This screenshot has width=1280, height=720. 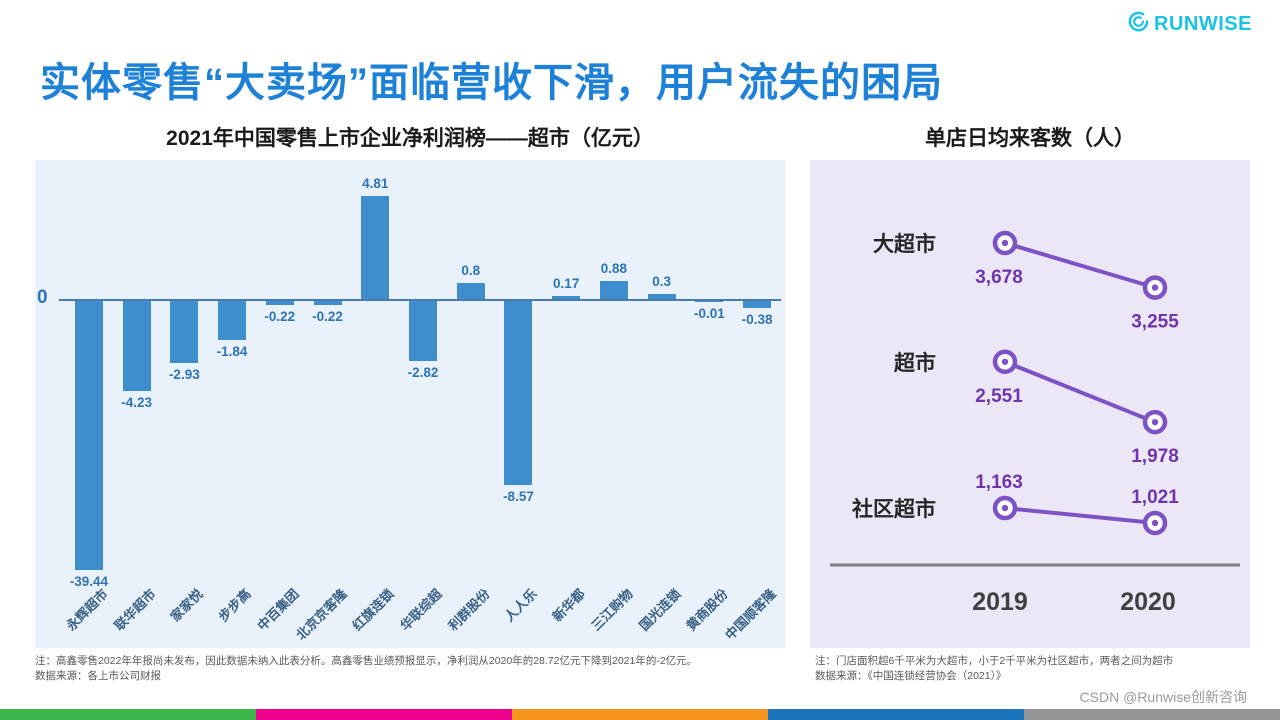 I want to click on bar-value-label: -0.38, so click(x=757, y=320).